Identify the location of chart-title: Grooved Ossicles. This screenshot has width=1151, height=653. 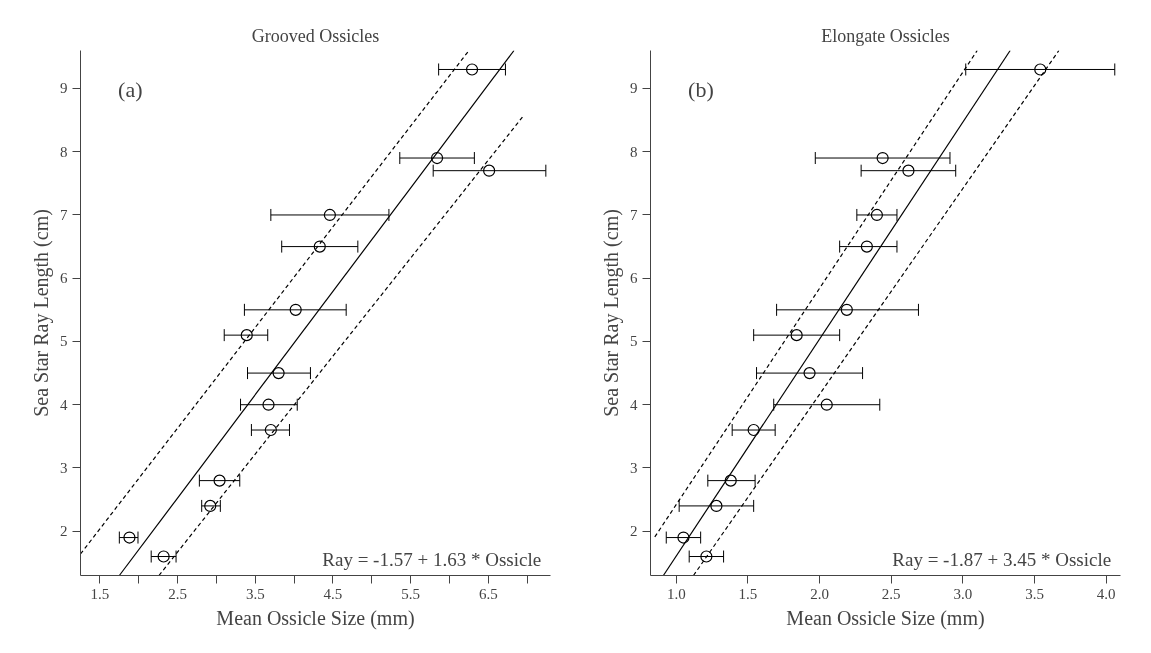
(315, 35).